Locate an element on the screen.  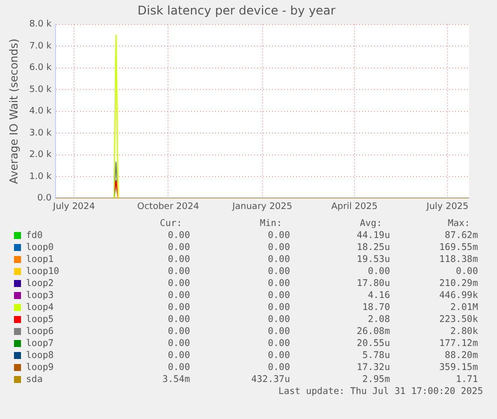
y-tick-label: 2.0 k is located at coordinates (40, 155).